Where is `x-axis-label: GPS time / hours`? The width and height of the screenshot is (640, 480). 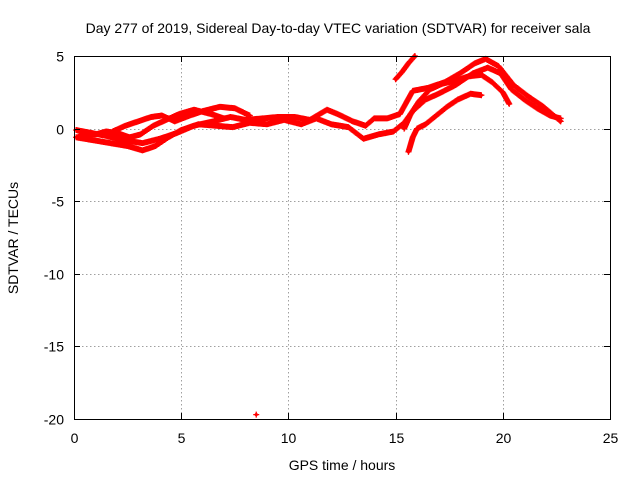 x-axis-label: GPS time / hours is located at coordinates (342, 465).